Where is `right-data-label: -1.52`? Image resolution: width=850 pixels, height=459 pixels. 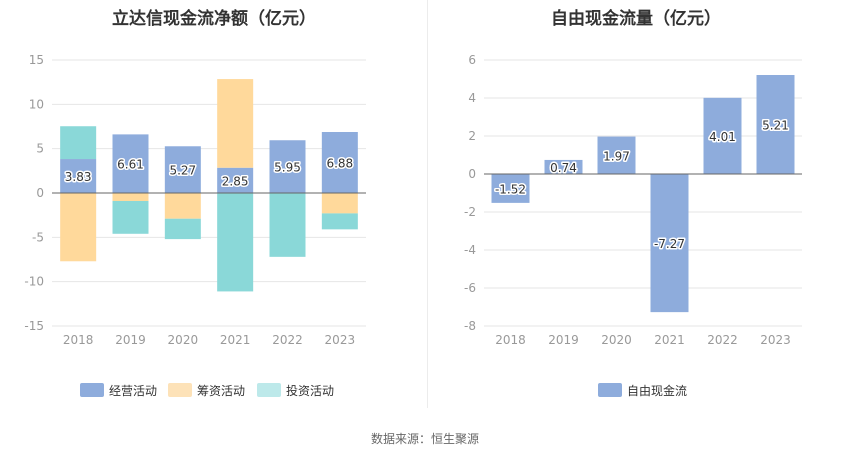 right-data-label: -1.52 is located at coordinates (510, 189).